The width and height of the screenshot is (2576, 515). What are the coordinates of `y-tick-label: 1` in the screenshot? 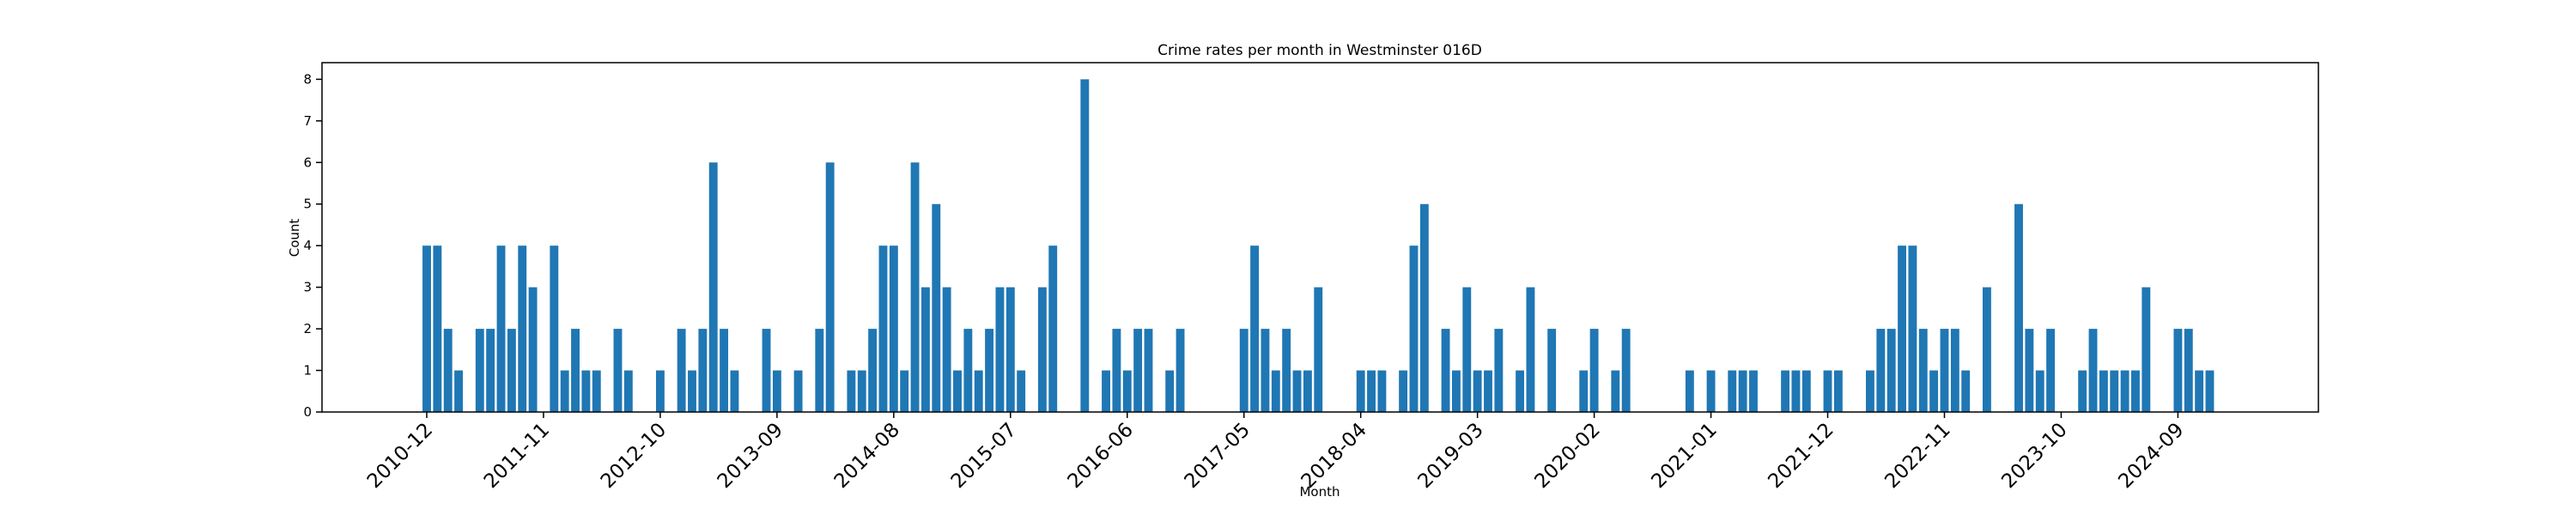 It's located at (307, 371).